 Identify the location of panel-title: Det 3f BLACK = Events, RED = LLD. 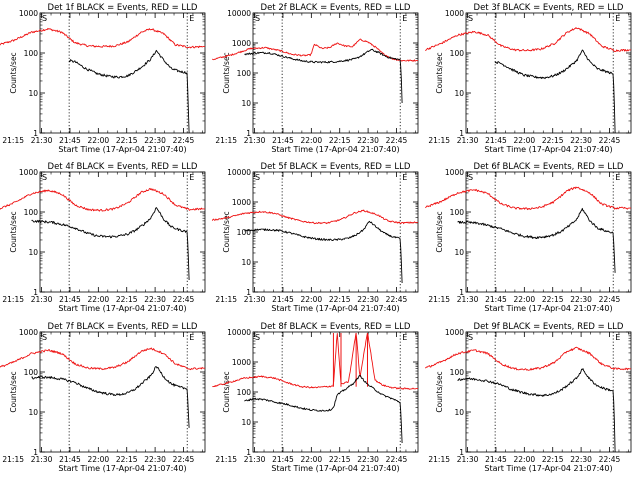
(549, 8).